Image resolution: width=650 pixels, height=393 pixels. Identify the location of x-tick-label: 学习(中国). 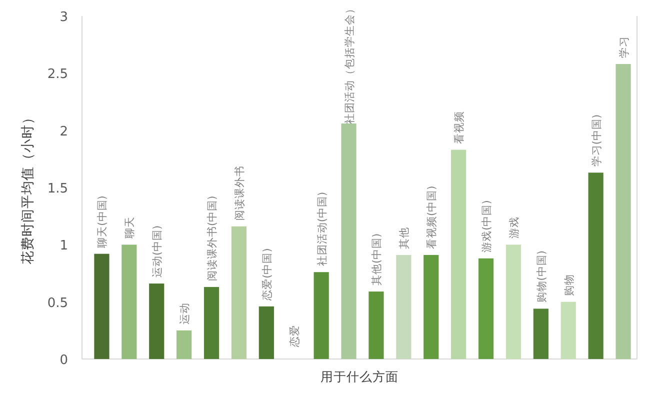
(596, 140).